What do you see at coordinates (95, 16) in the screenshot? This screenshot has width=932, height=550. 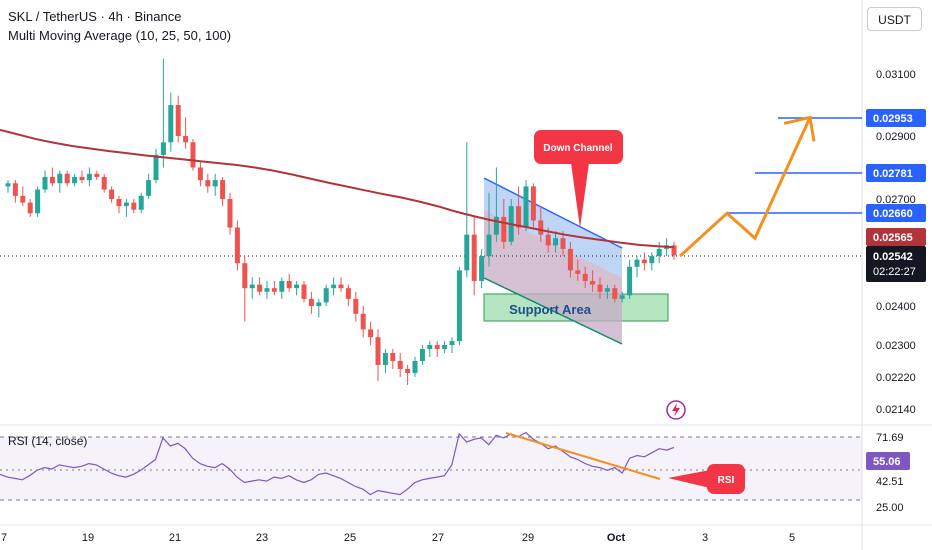 I see `symbol-title: SKL / TetherUS · 4h · Binance` at bounding box center [95, 16].